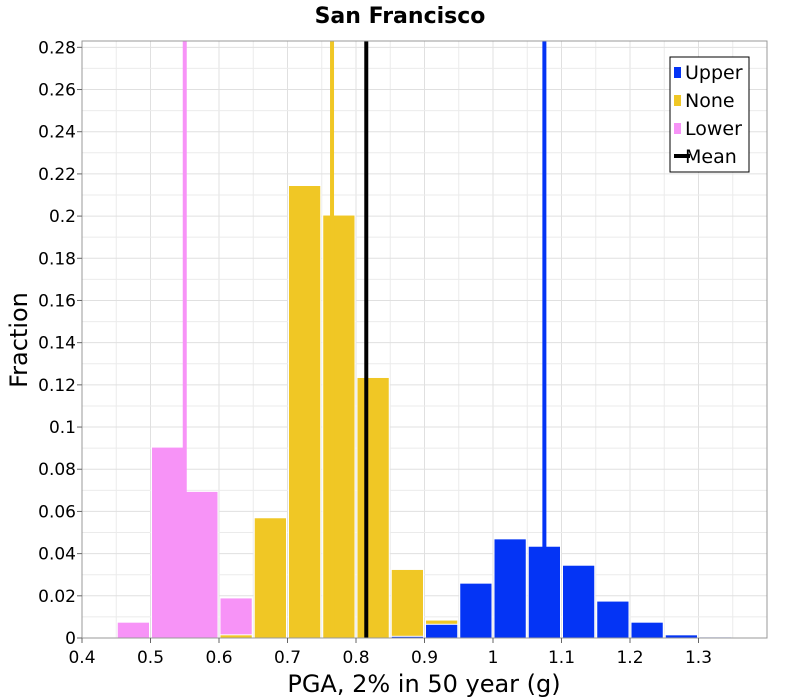 The image size is (800, 700). I want to click on y-tick-label: 0.16, so click(57, 301).